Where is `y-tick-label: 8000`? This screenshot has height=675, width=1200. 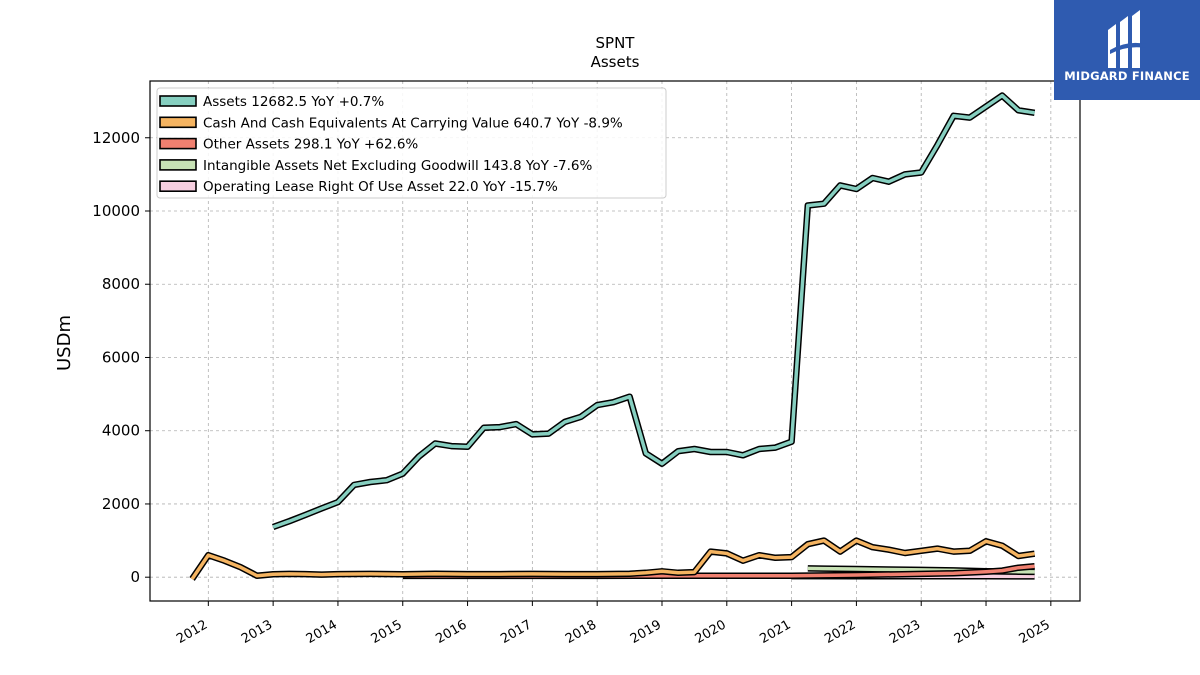
y-tick-label: 8000 is located at coordinates (121, 284).